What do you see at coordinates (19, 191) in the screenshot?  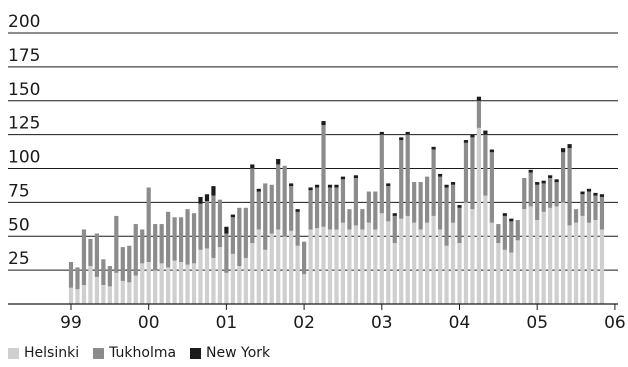 I see `y-tick-label: 75` at bounding box center [19, 191].